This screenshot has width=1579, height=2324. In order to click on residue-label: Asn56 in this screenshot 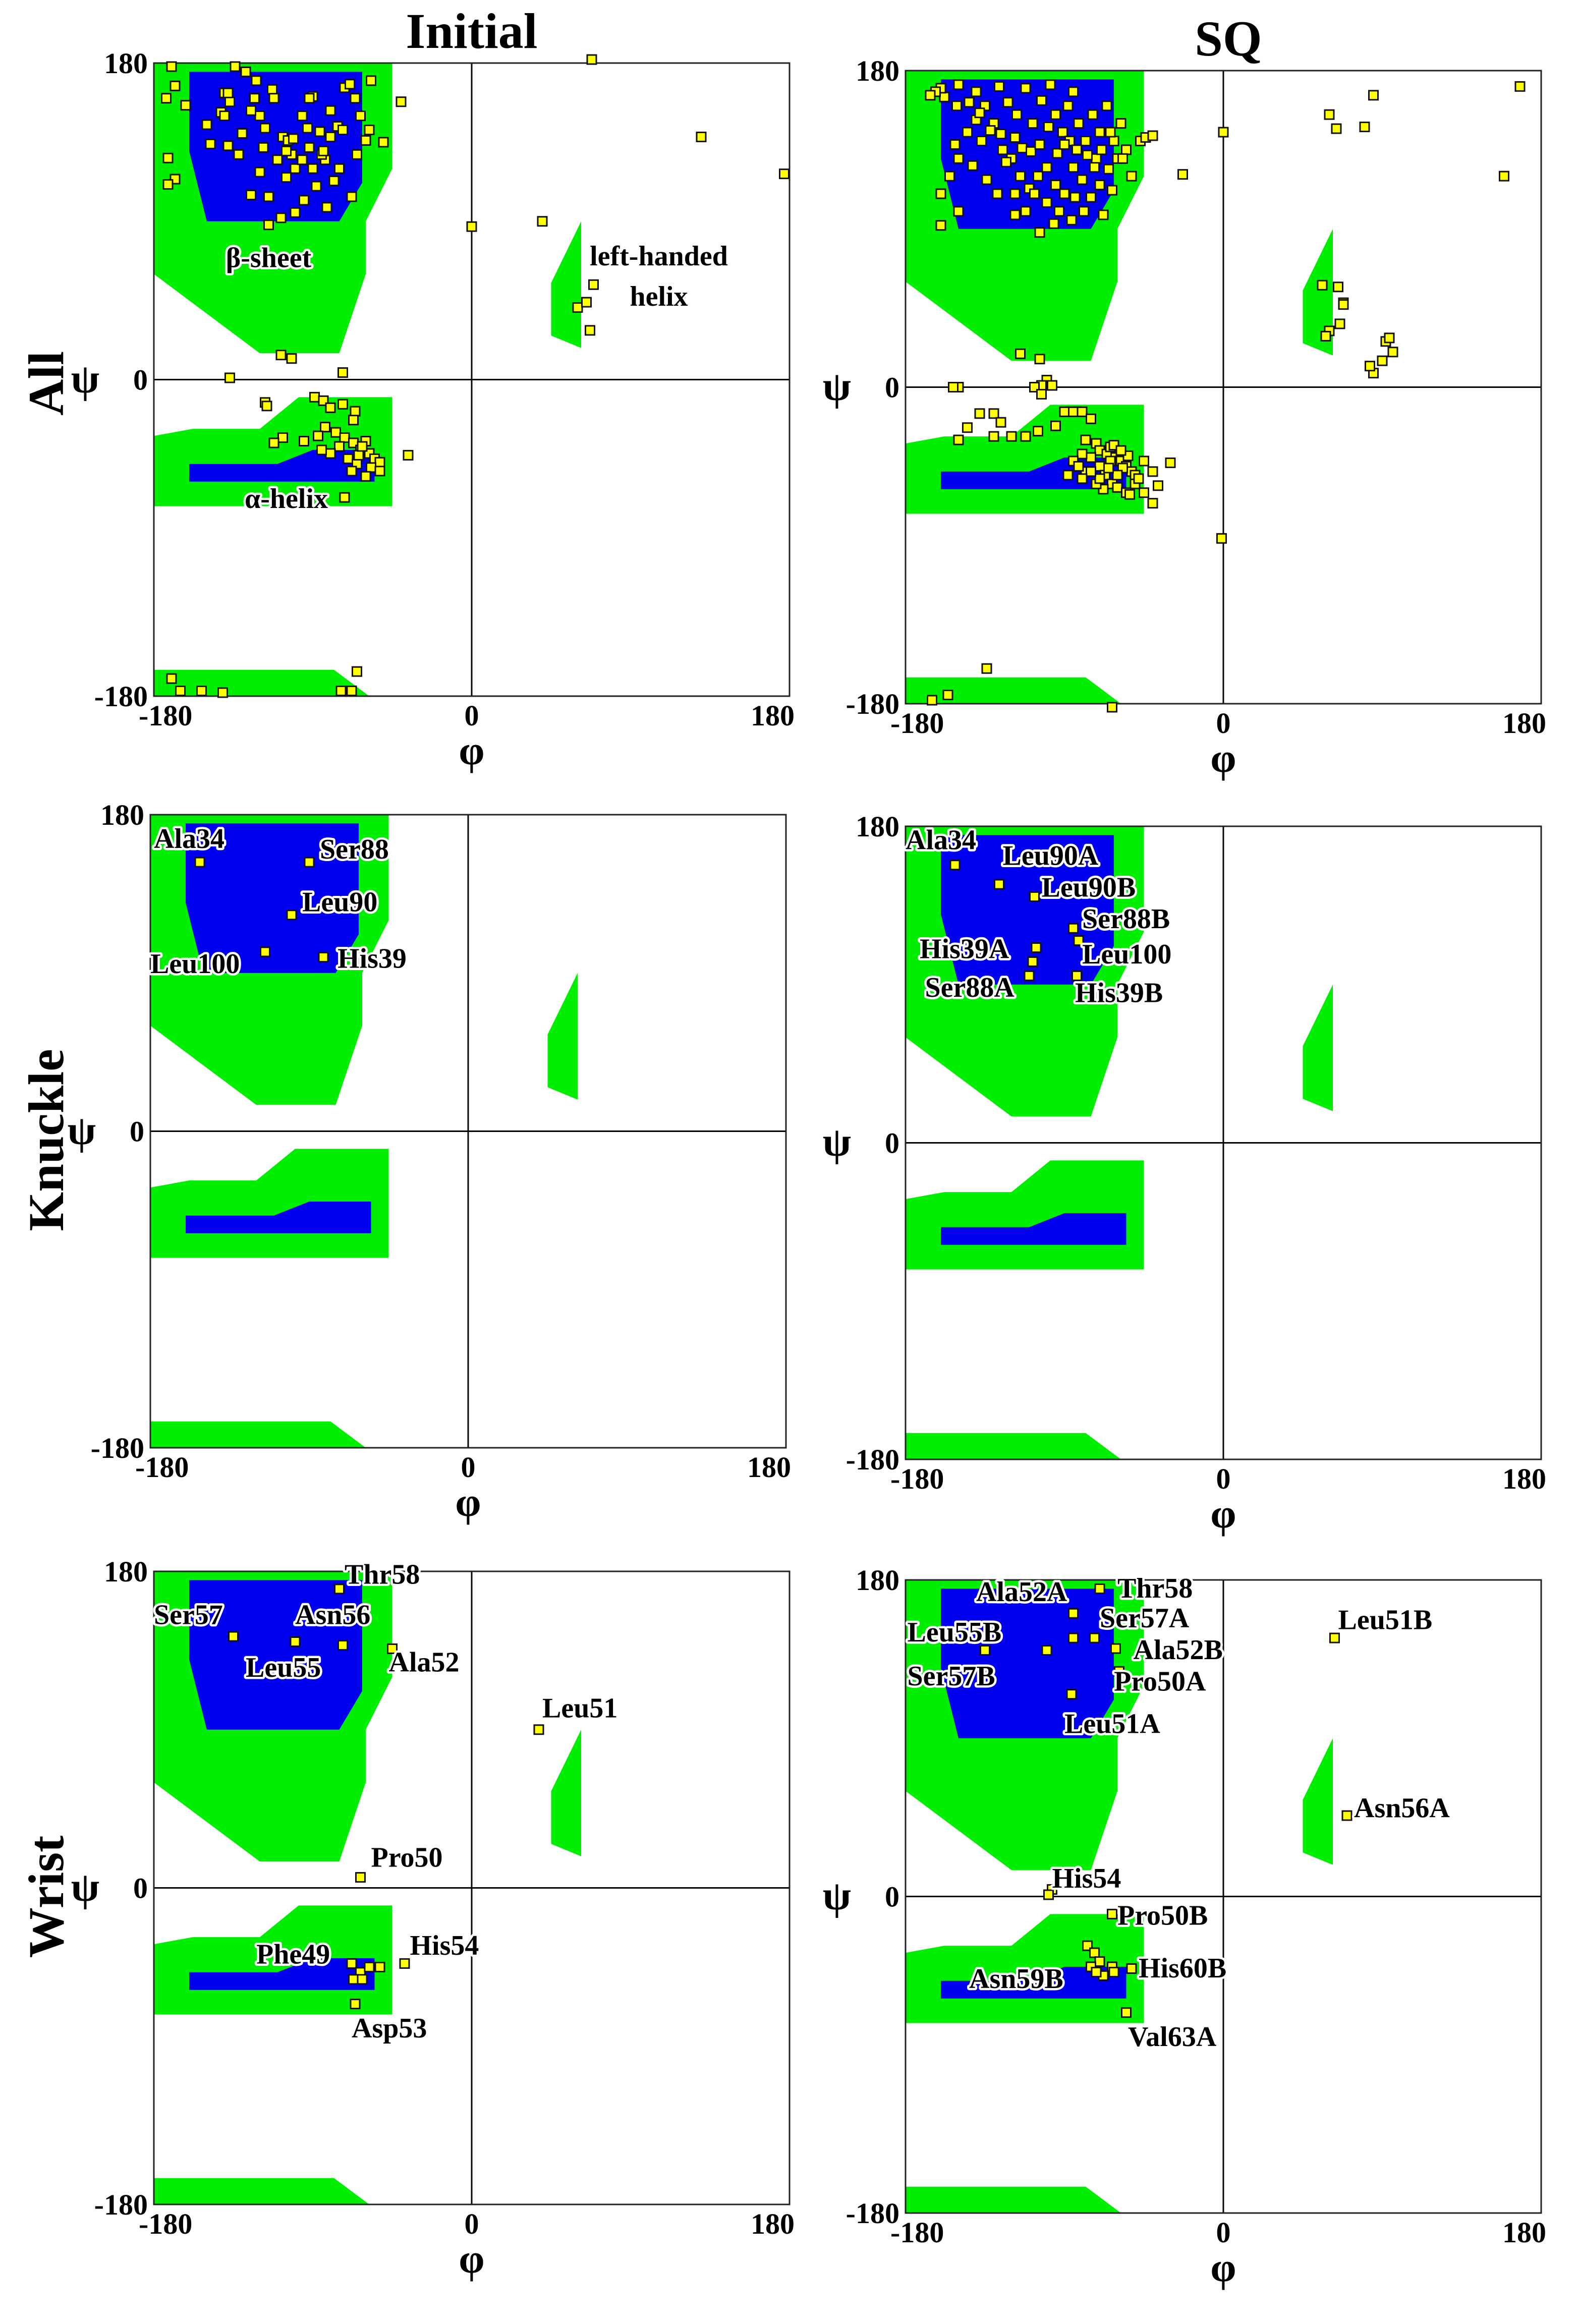, I will do `click(332, 1615)`.